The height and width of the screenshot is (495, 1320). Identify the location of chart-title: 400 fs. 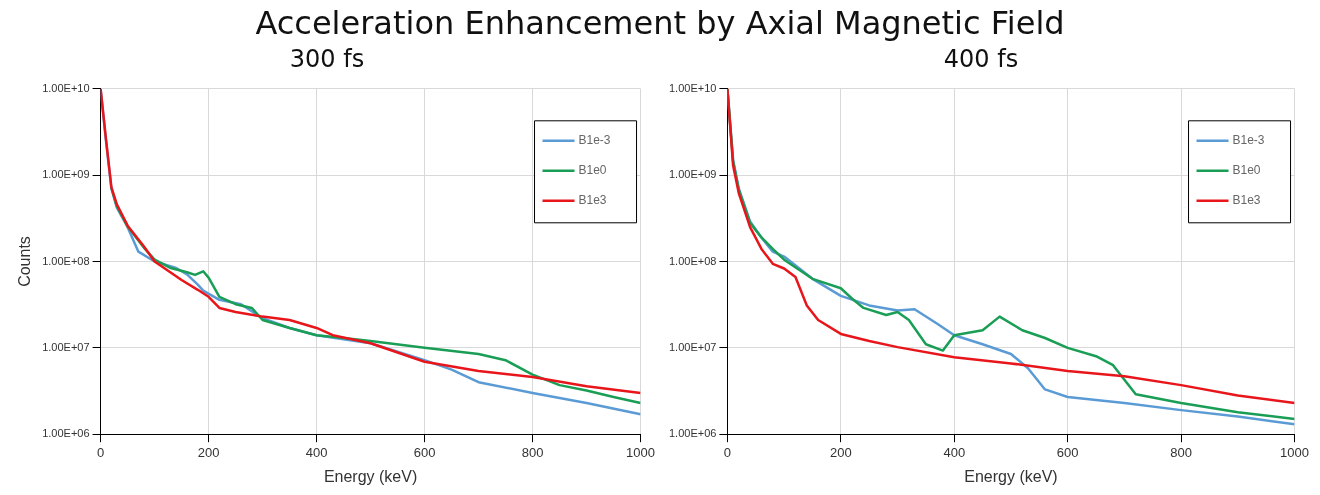
(981, 58).